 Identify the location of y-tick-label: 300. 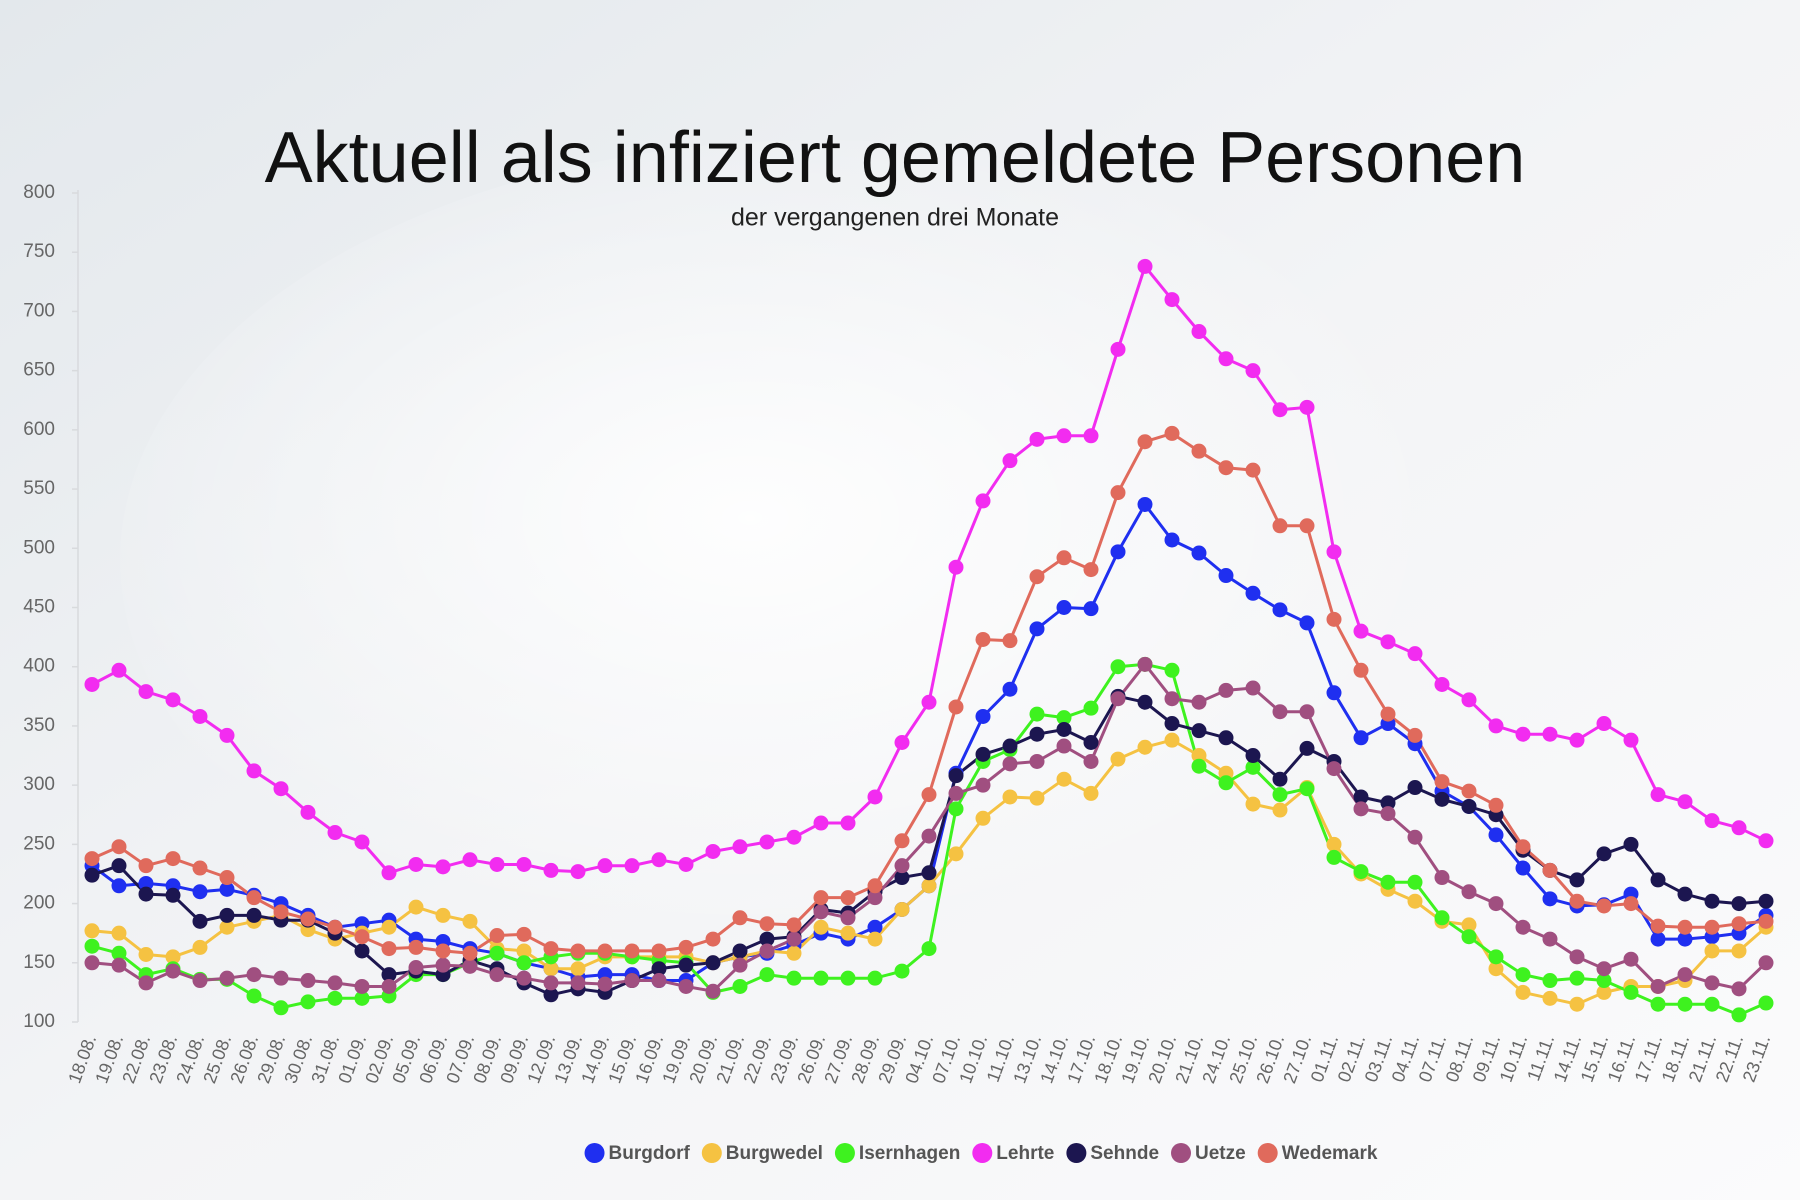
(39, 784).